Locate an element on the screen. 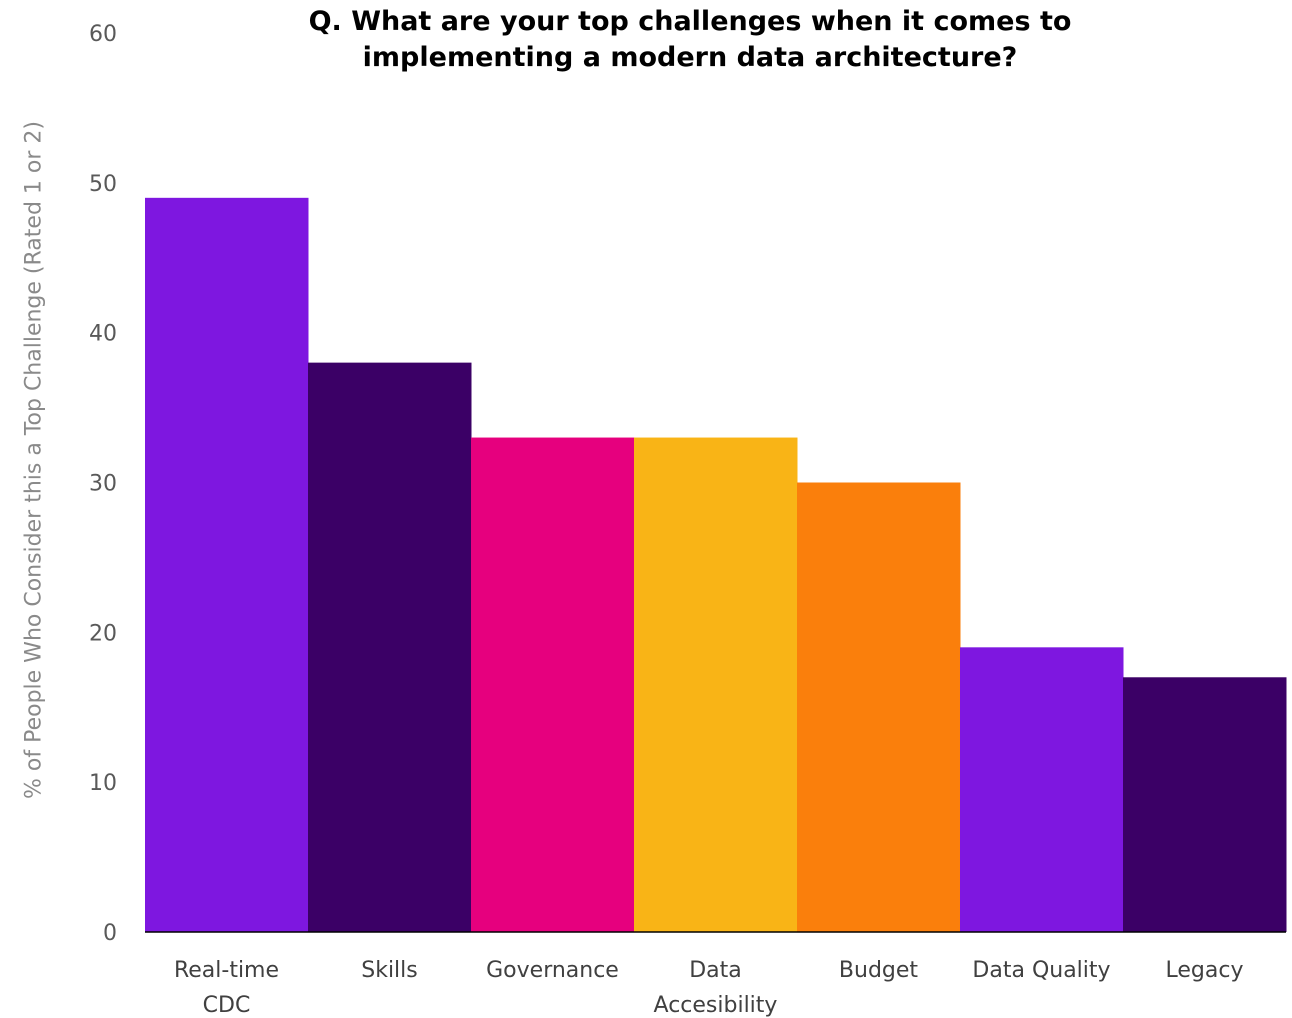 The height and width of the screenshot is (1018, 1292). y-tick-label: 50 is located at coordinates (103, 184).